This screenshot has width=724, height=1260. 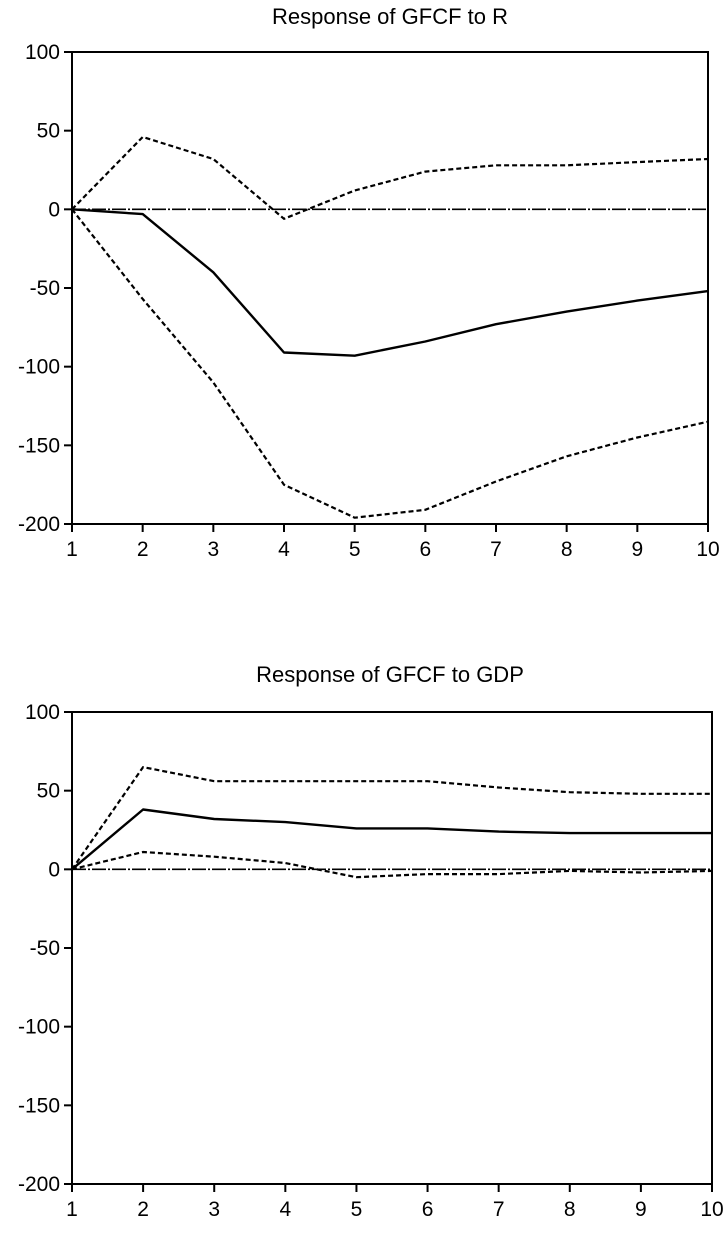 What do you see at coordinates (390, 16) in the screenshot?
I see `chart-title-1: Response of GFCF to R` at bounding box center [390, 16].